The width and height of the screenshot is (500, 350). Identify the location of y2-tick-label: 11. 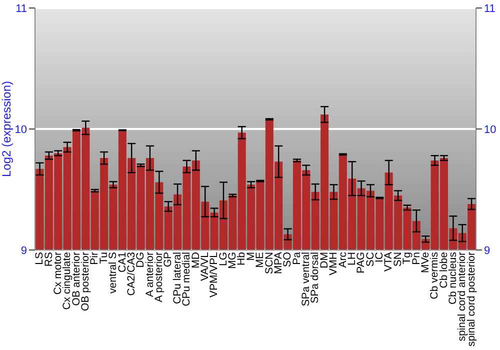
(490, 8).